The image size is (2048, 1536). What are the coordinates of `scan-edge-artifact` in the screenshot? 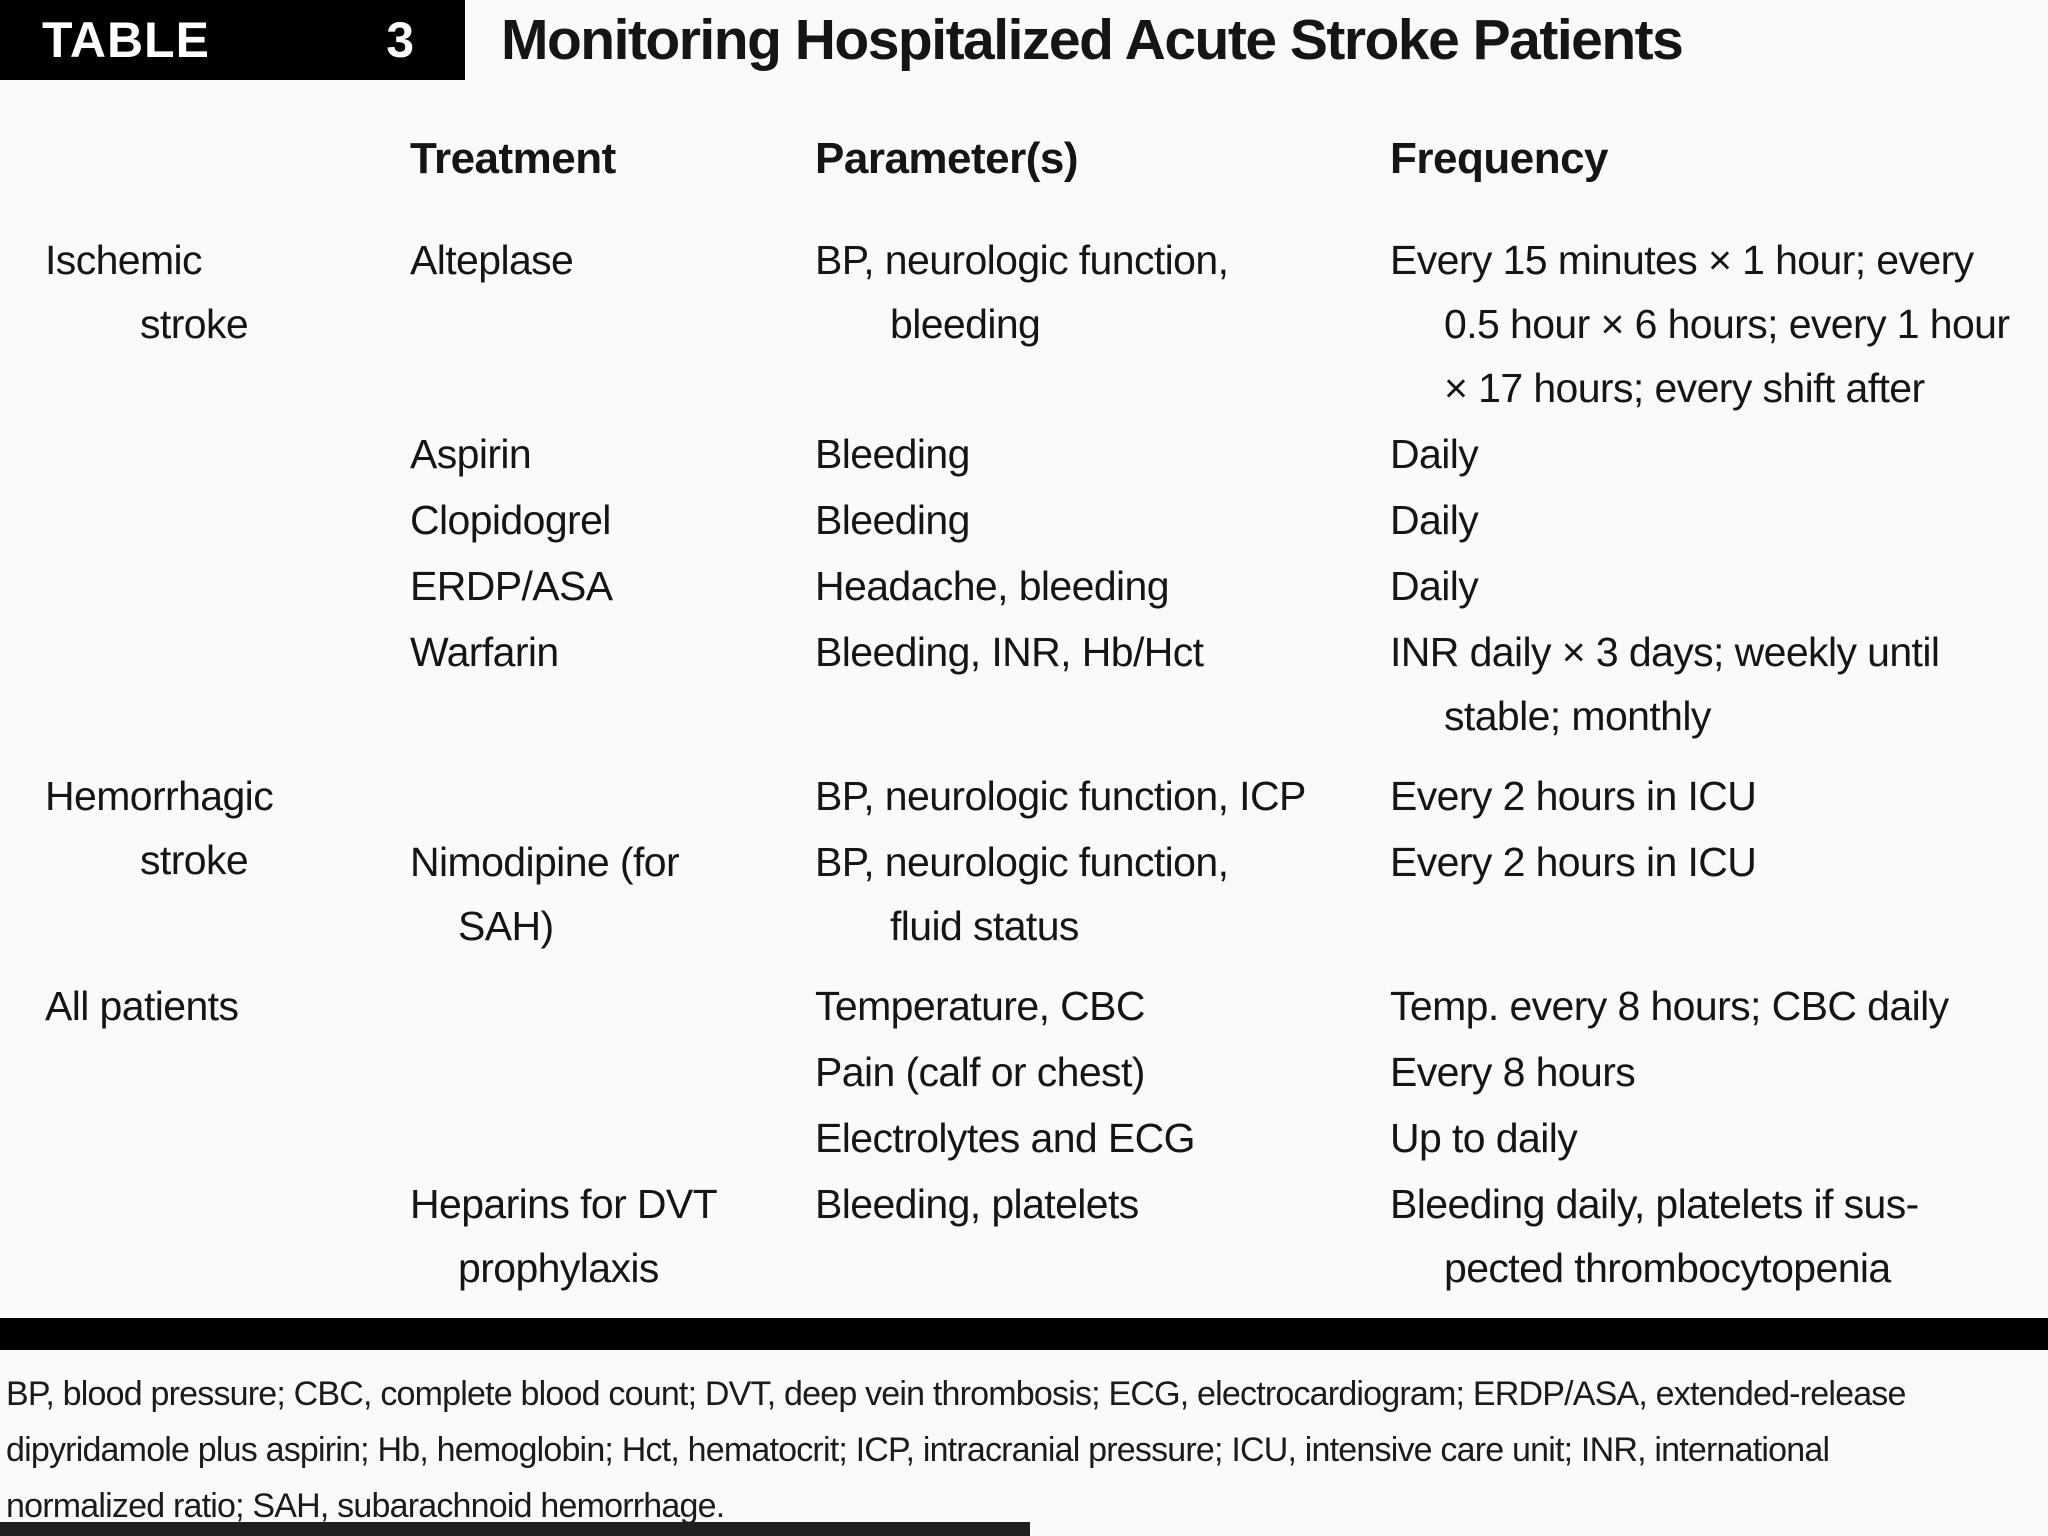 It's located at (515, 1529).